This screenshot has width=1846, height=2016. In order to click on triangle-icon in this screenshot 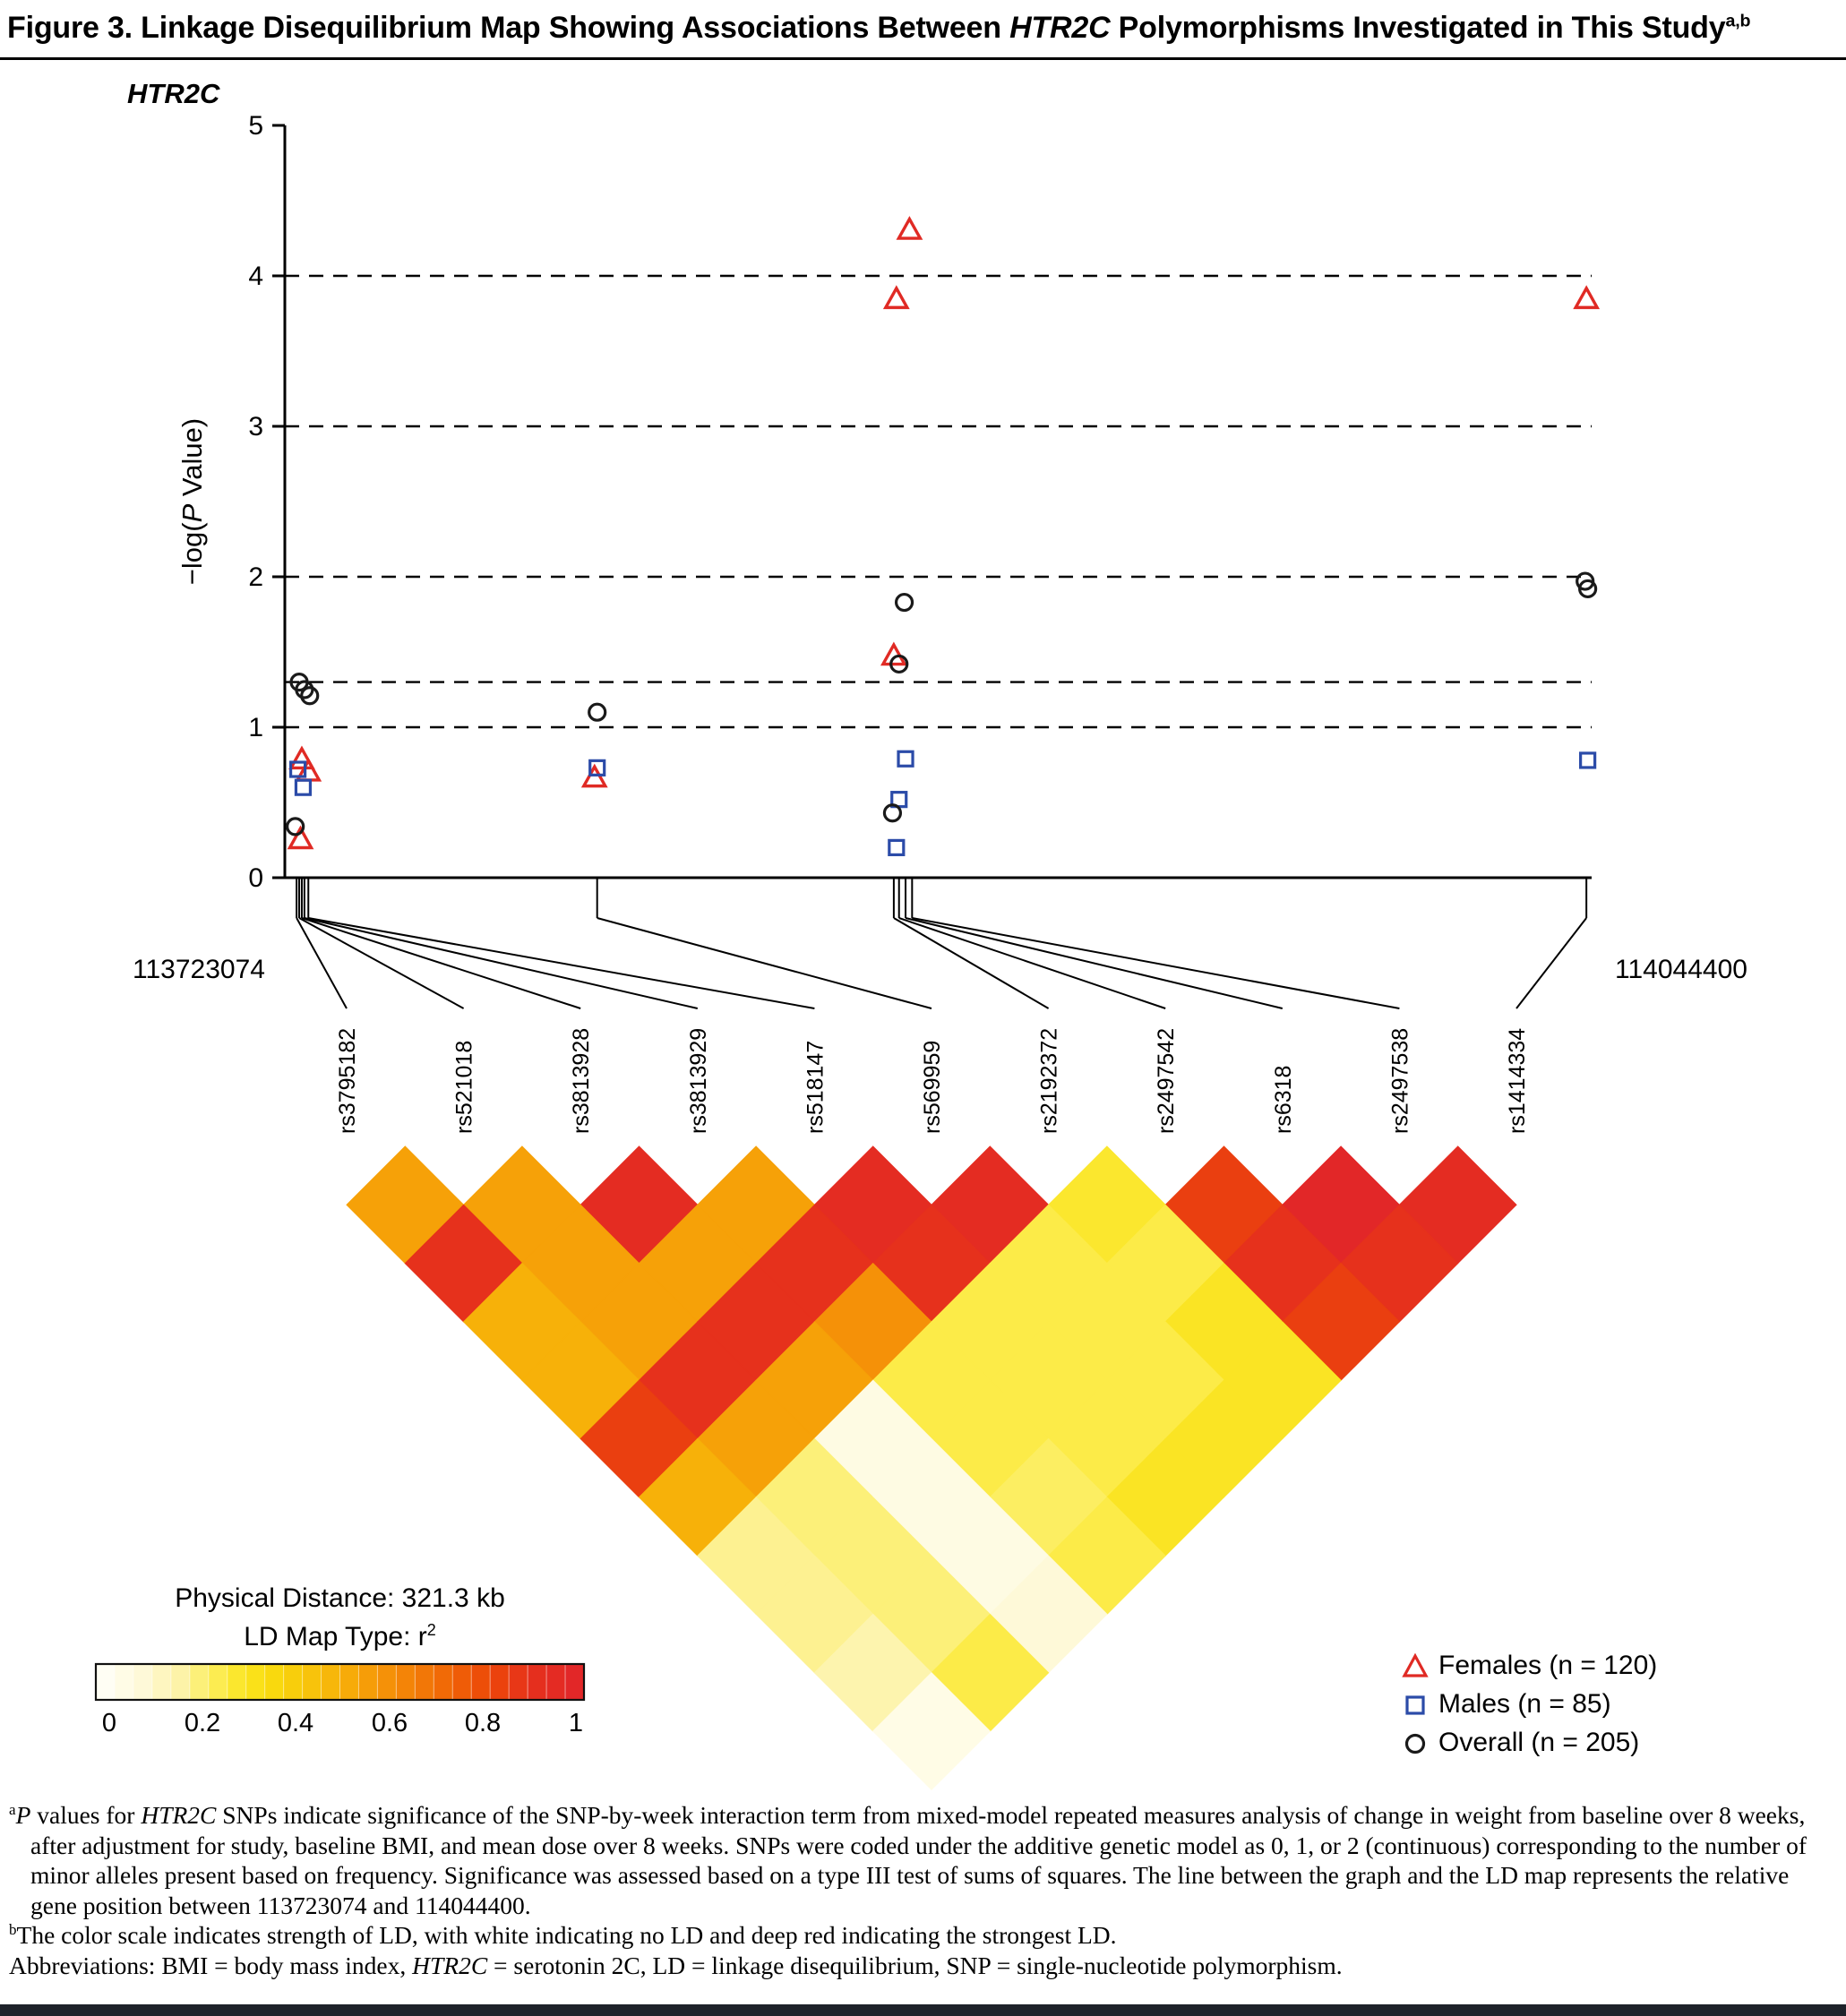, I will do `click(1415, 1665)`.